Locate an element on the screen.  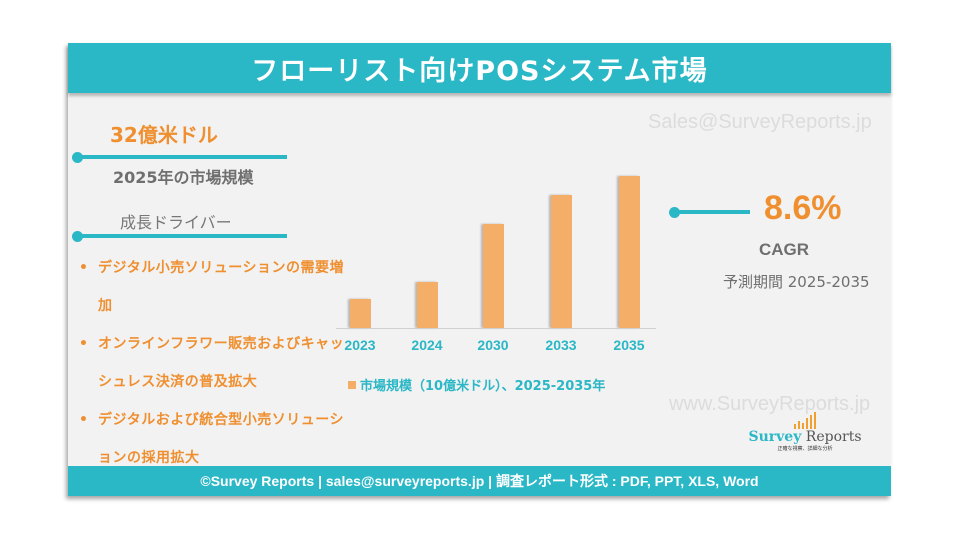
bar-2024 is located at coordinates (427, 305).